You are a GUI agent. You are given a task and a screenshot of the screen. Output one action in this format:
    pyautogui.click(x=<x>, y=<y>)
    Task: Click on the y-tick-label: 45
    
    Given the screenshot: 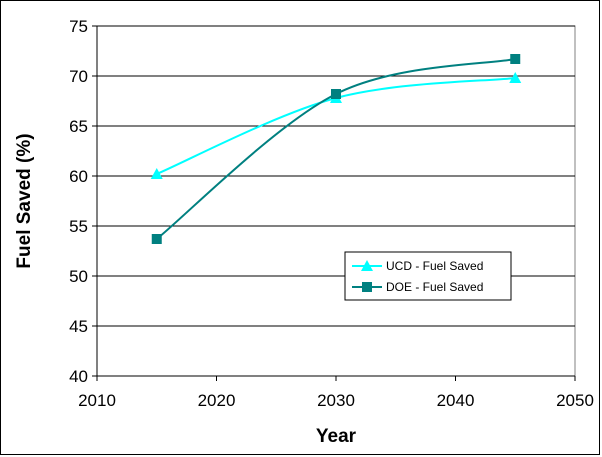 What is the action you would take?
    pyautogui.click(x=78, y=326)
    